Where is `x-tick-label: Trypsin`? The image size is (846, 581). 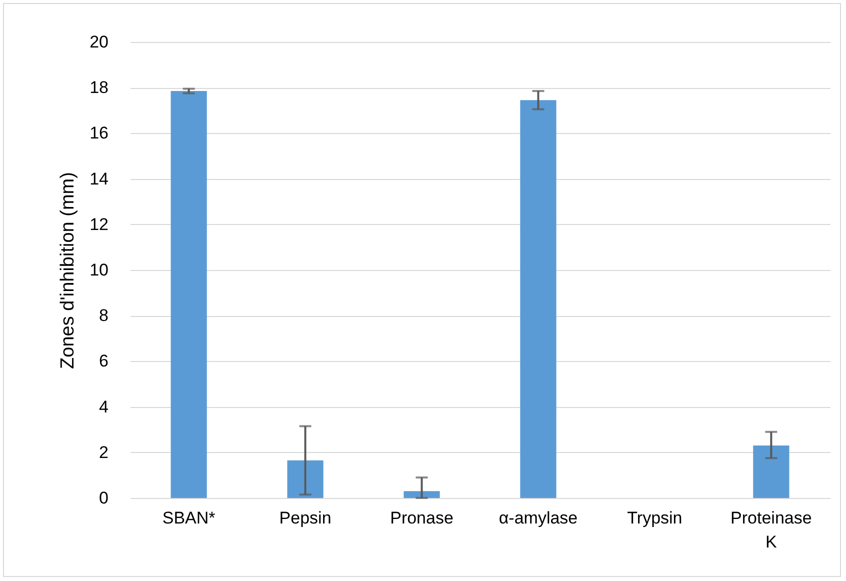 x-tick-label: Trypsin is located at coordinates (654, 518).